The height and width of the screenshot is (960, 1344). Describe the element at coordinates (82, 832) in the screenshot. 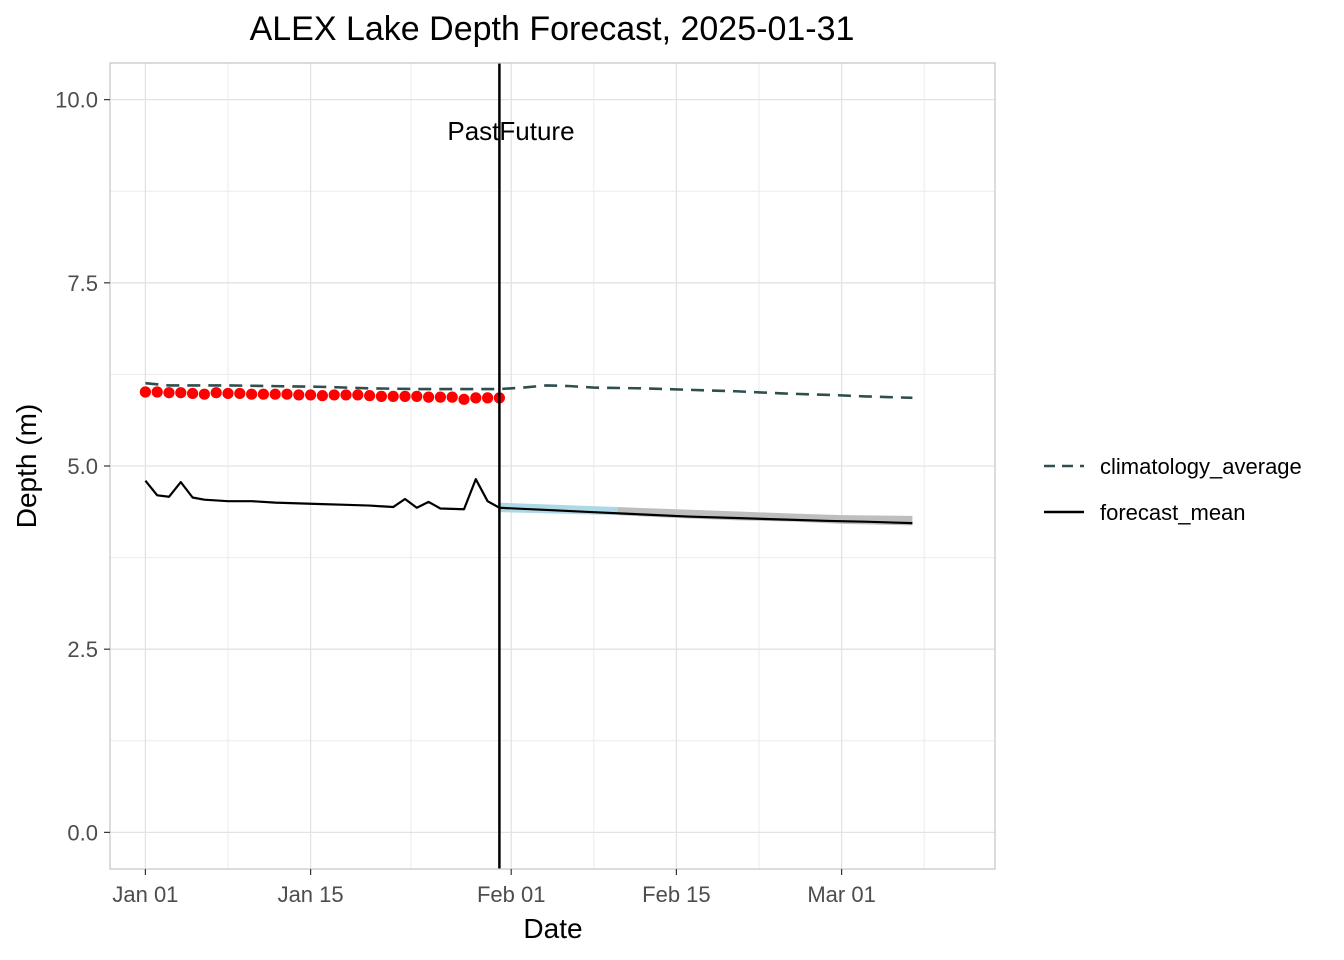

I see `y-tick-label: 0.0` at that location.